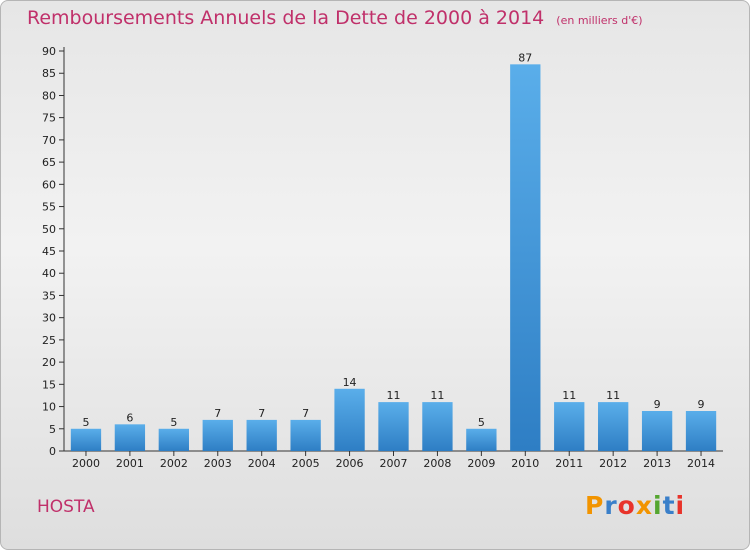  Describe the element at coordinates (49, 407) in the screenshot. I see `y-tick-label: 10` at that location.